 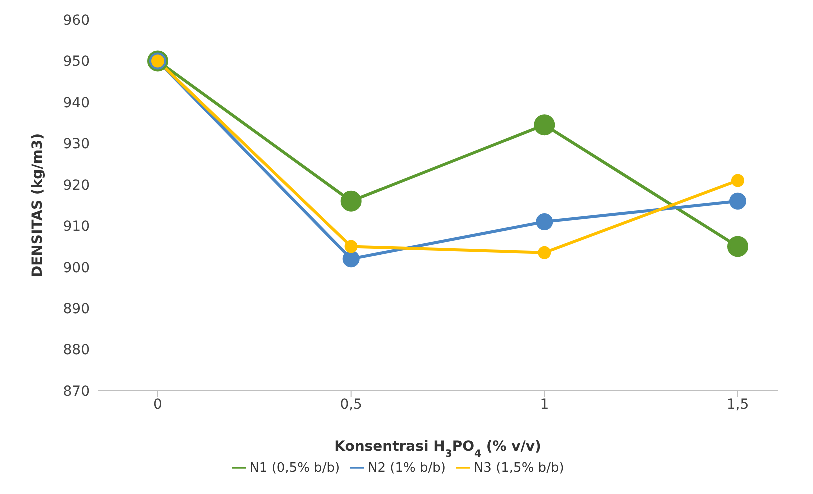 I want to click on x-tick-label: 0, so click(x=158, y=404).